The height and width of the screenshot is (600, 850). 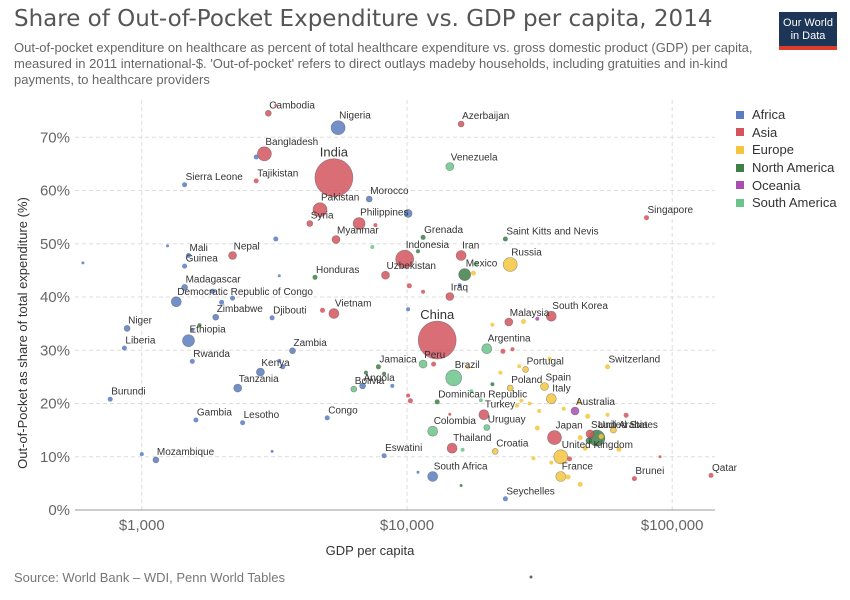 I want to click on legend-item: Asia, so click(x=786, y=133).